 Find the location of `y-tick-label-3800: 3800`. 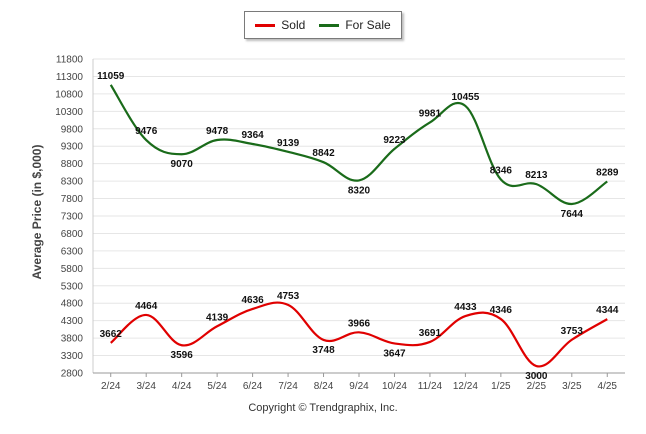

y-tick-label-3800: 3800 is located at coordinates (72, 339).